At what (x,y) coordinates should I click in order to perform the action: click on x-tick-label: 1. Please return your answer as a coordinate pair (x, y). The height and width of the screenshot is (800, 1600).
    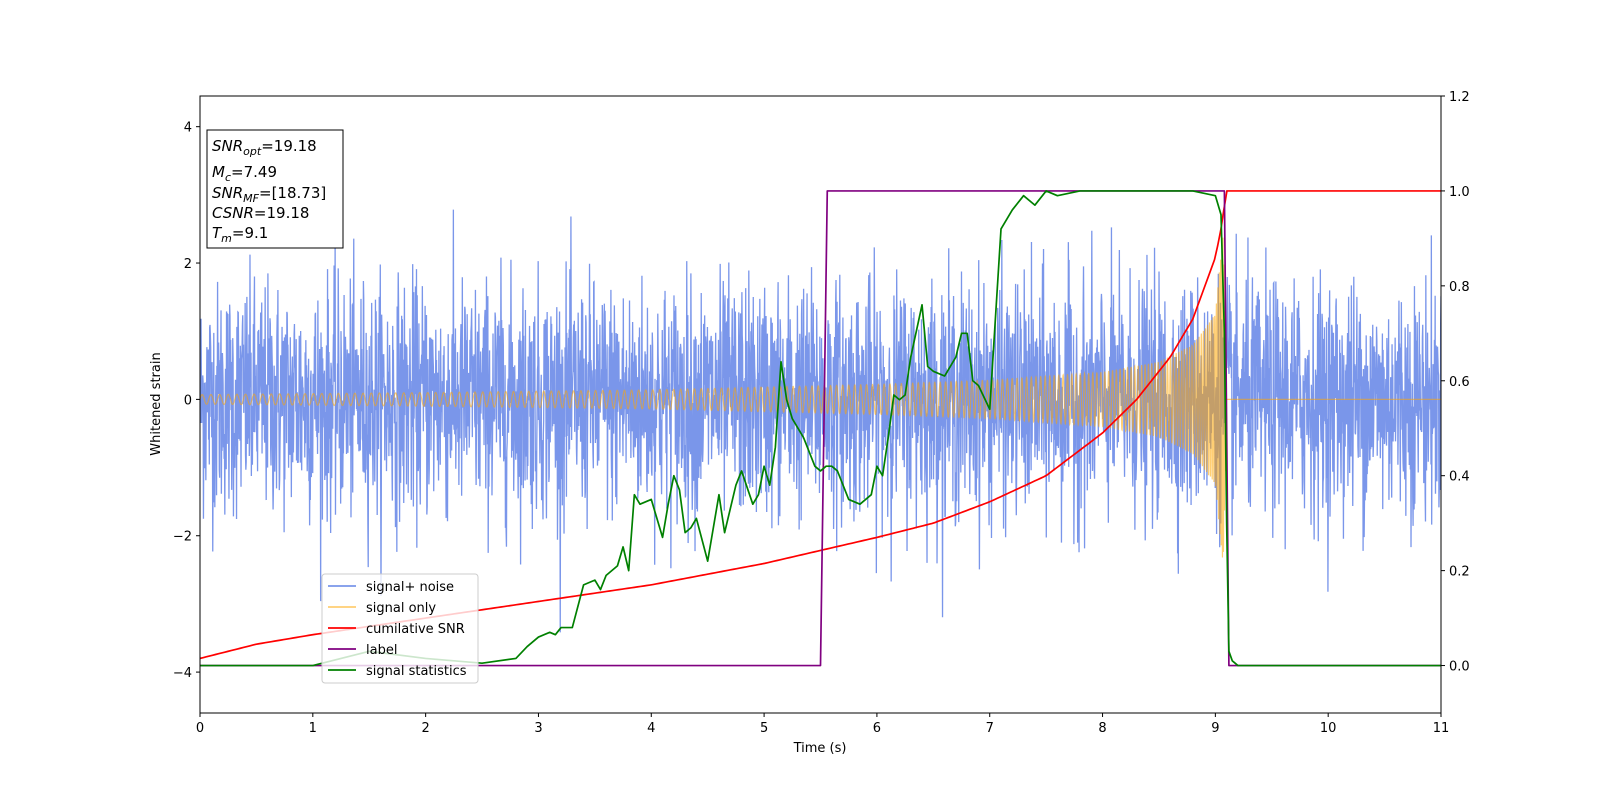
    Looking at the image, I should click on (313, 728).